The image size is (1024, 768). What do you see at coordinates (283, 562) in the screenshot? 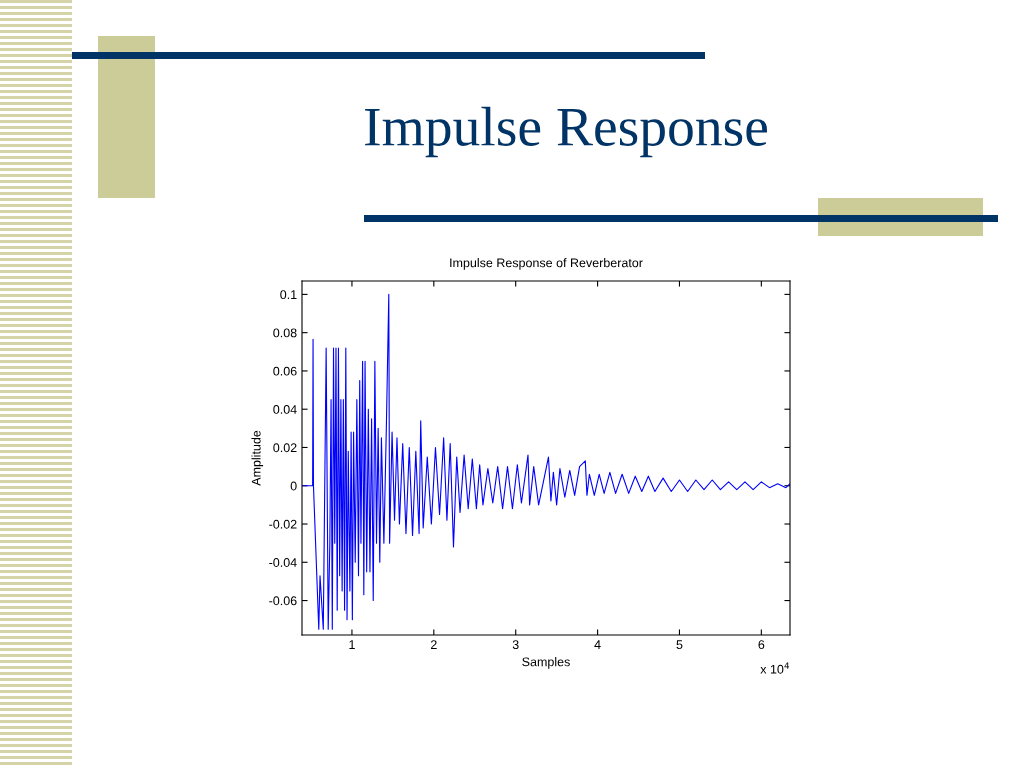
I see `y-tick-label: -0.04` at bounding box center [283, 562].